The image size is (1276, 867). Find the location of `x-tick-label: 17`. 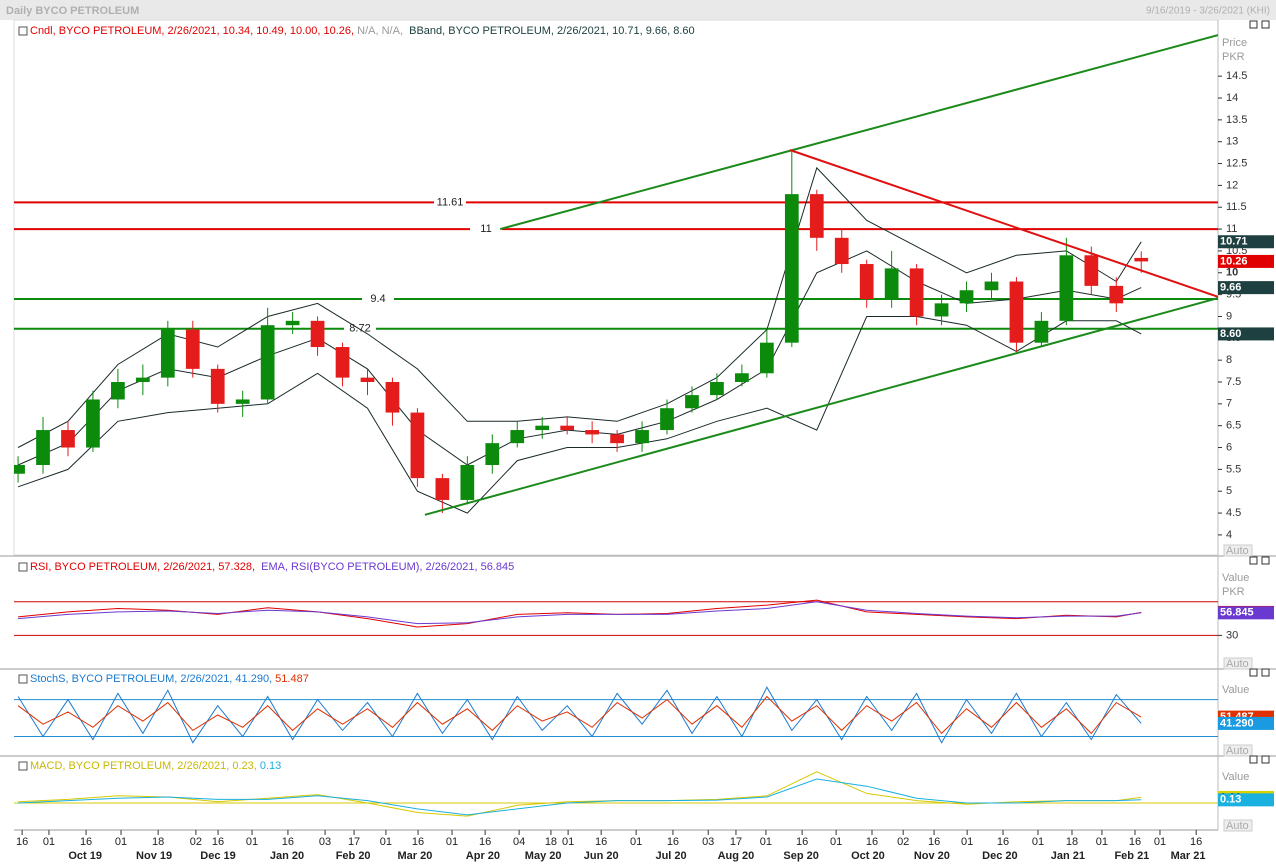

x-tick-label: 17 is located at coordinates (736, 842).